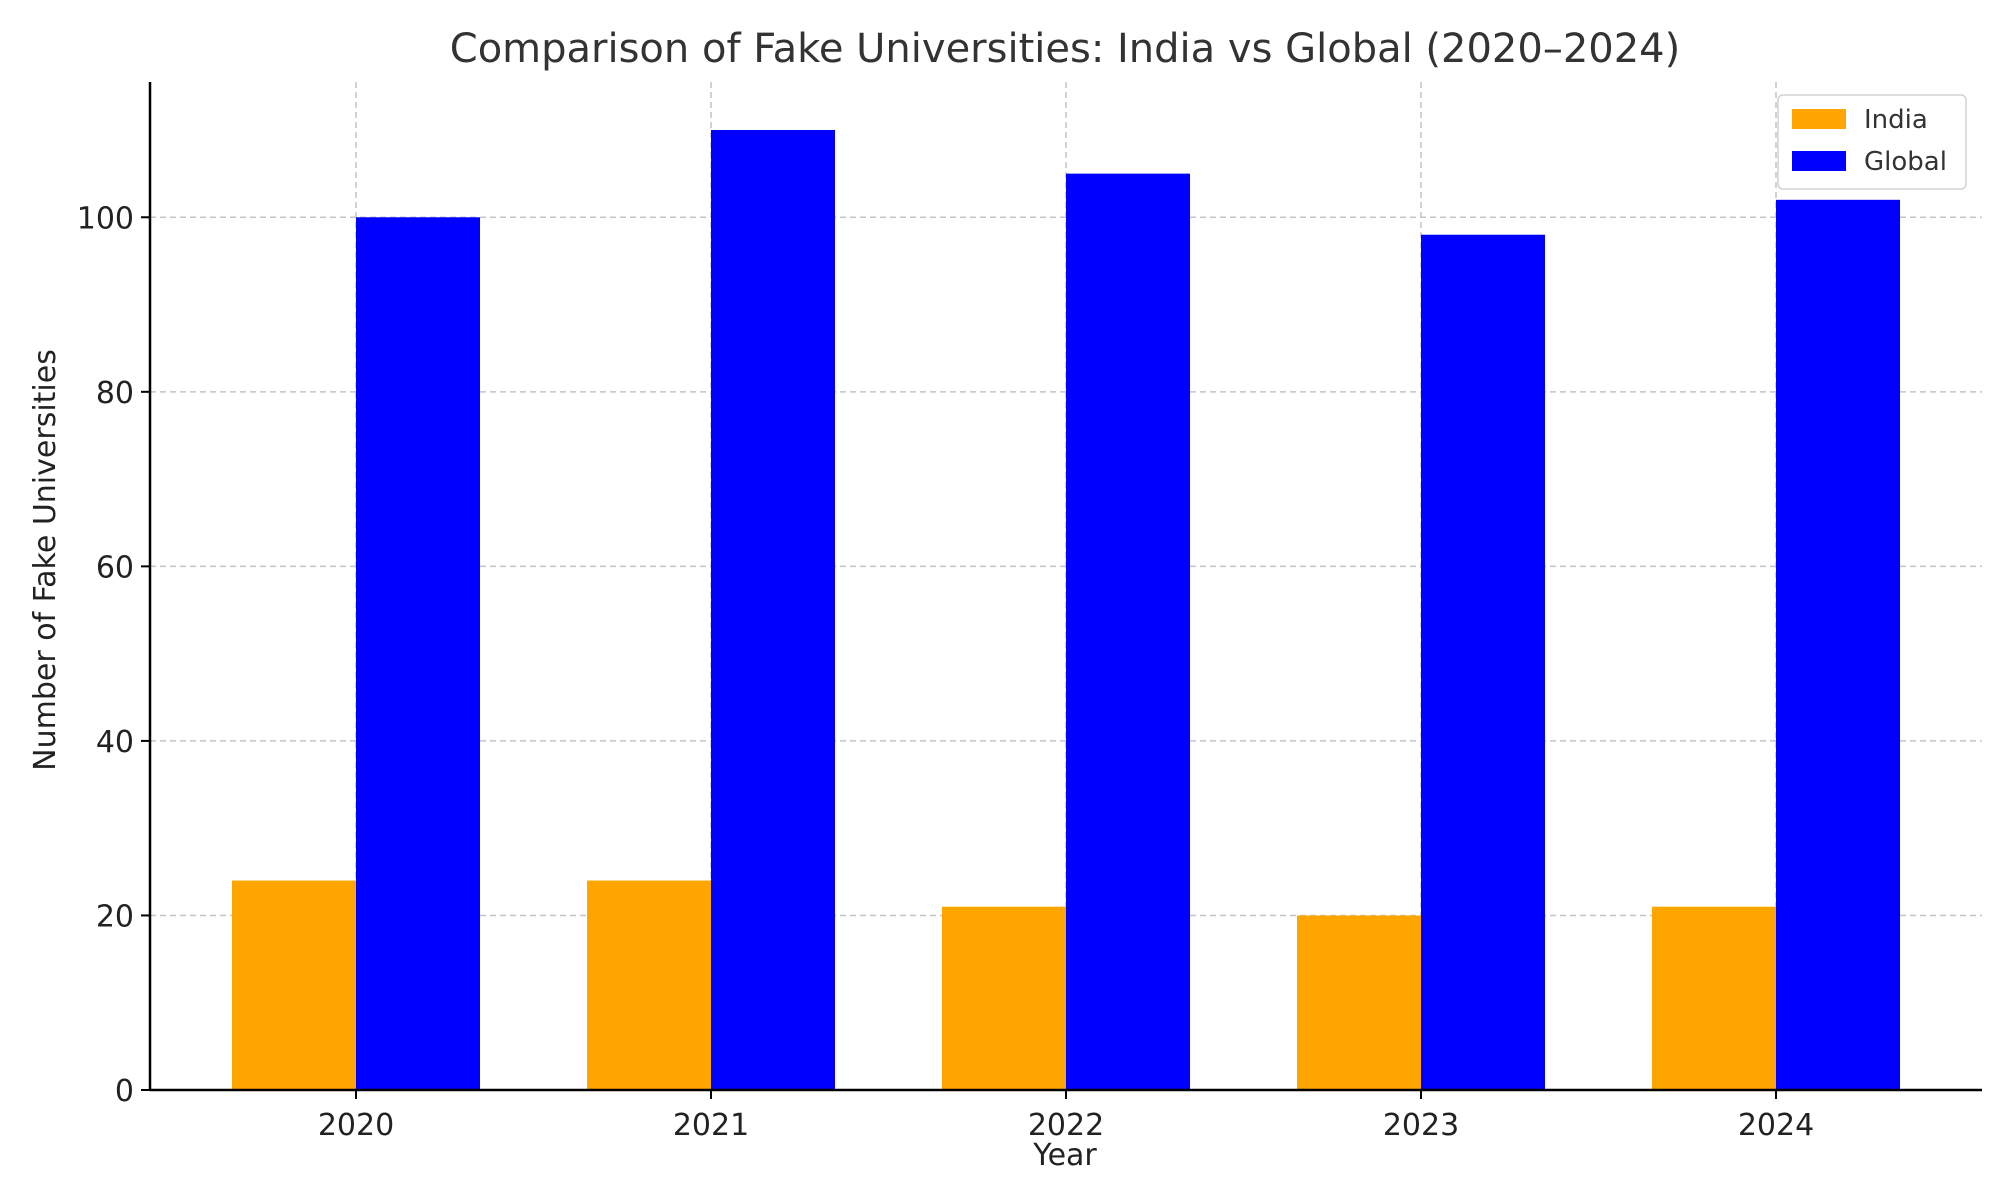  Describe the element at coordinates (294, 985) in the screenshot. I see `bar-india-2020` at that location.